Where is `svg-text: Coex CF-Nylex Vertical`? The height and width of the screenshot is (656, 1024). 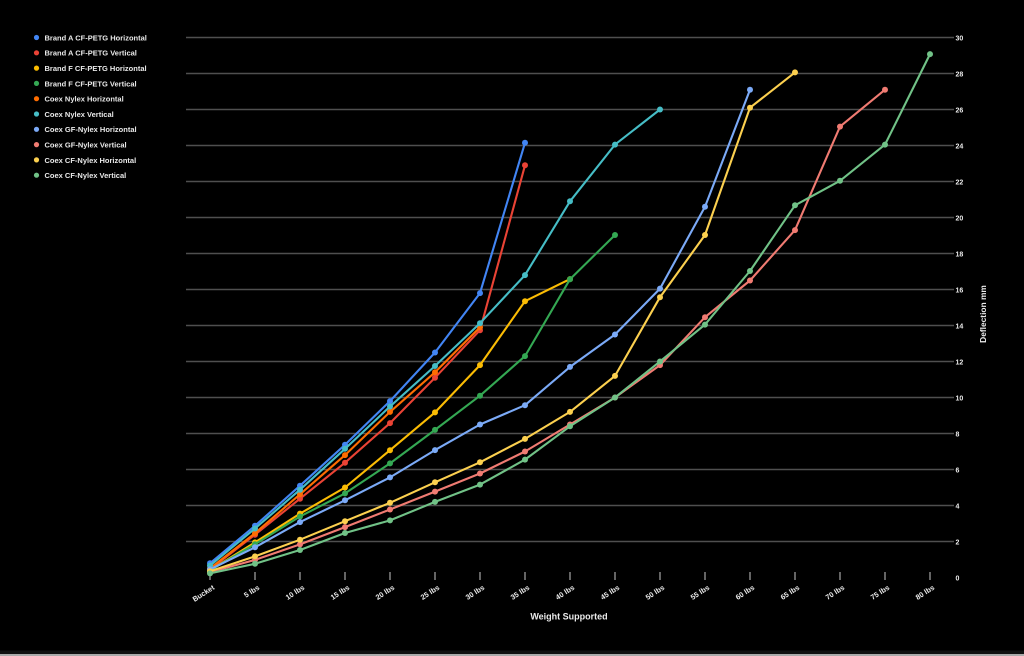 svg-text: Coex CF-Nylex Vertical is located at coordinates (86, 175).